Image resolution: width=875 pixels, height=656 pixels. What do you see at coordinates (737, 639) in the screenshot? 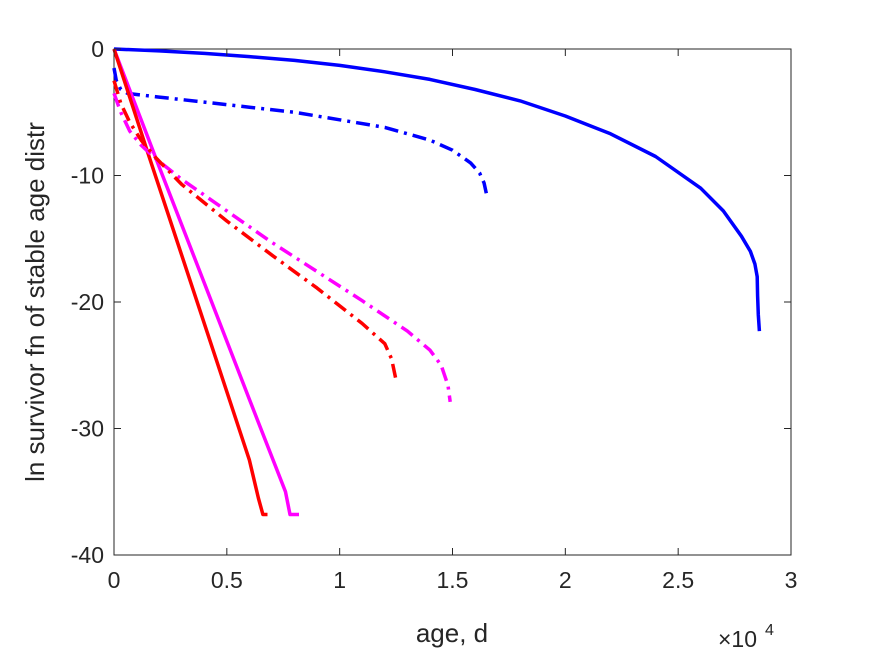
I see `x-axis-multiplier: ×10` at bounding box center [737, 639].